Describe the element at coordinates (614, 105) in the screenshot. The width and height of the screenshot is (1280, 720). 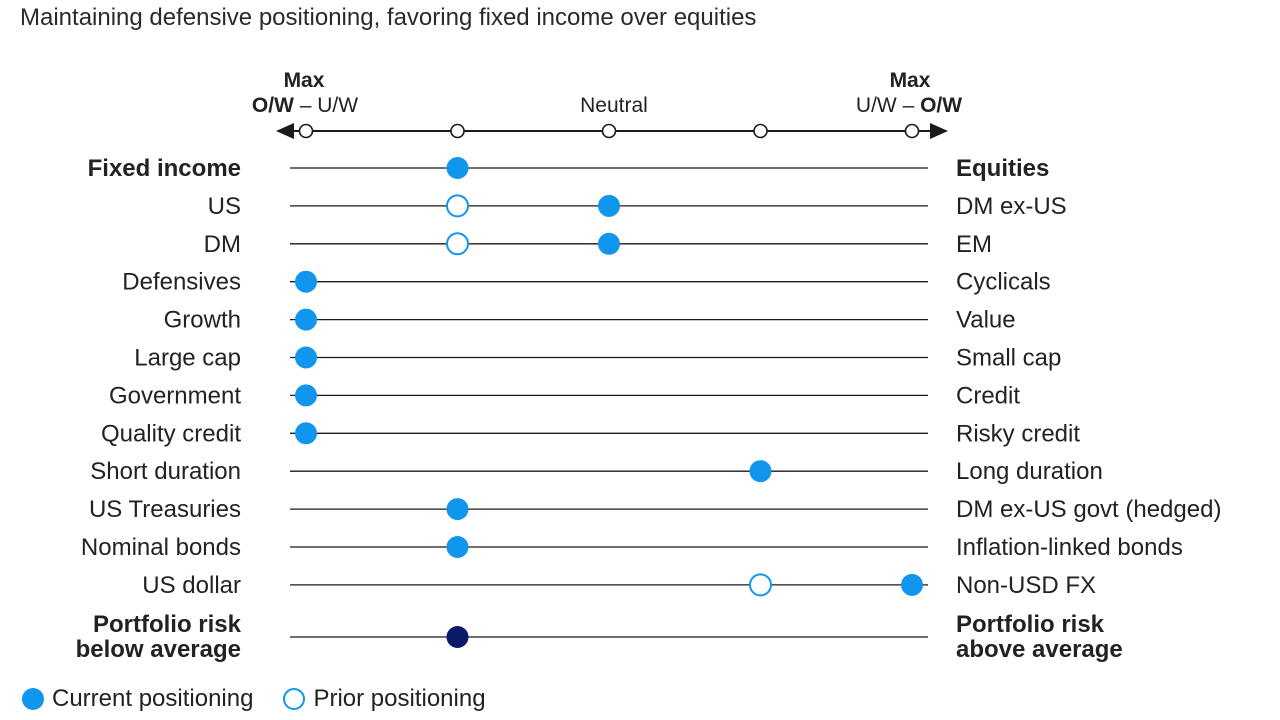
I see `neutral-label: Neutral` at that location.